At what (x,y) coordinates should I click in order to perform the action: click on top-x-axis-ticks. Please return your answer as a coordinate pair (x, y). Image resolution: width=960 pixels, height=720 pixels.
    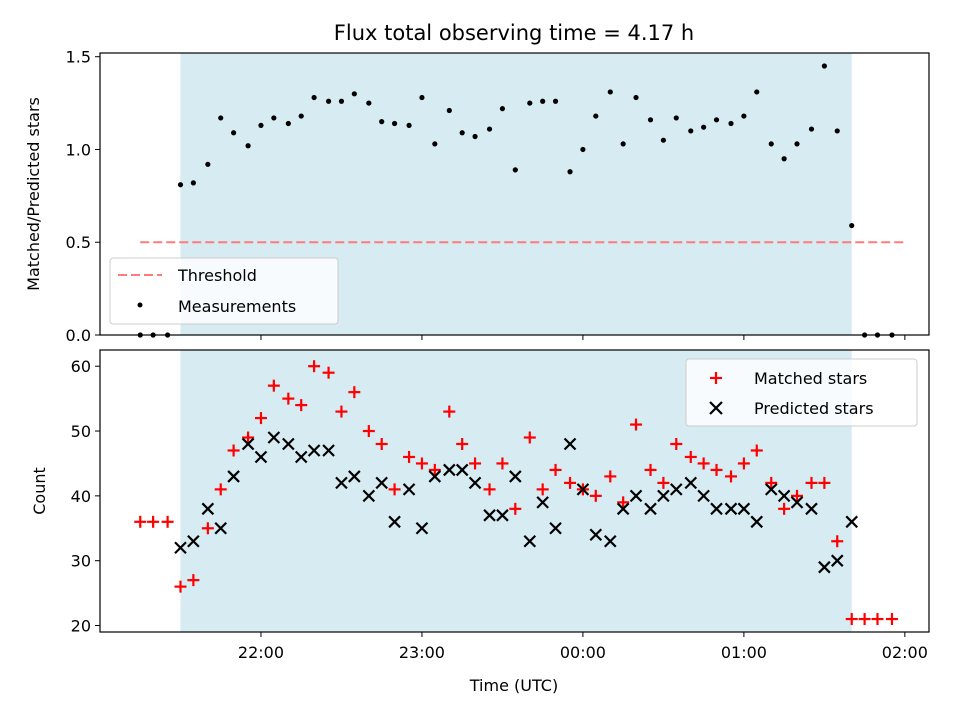
    Looking at the image, I should click on (583, 337).